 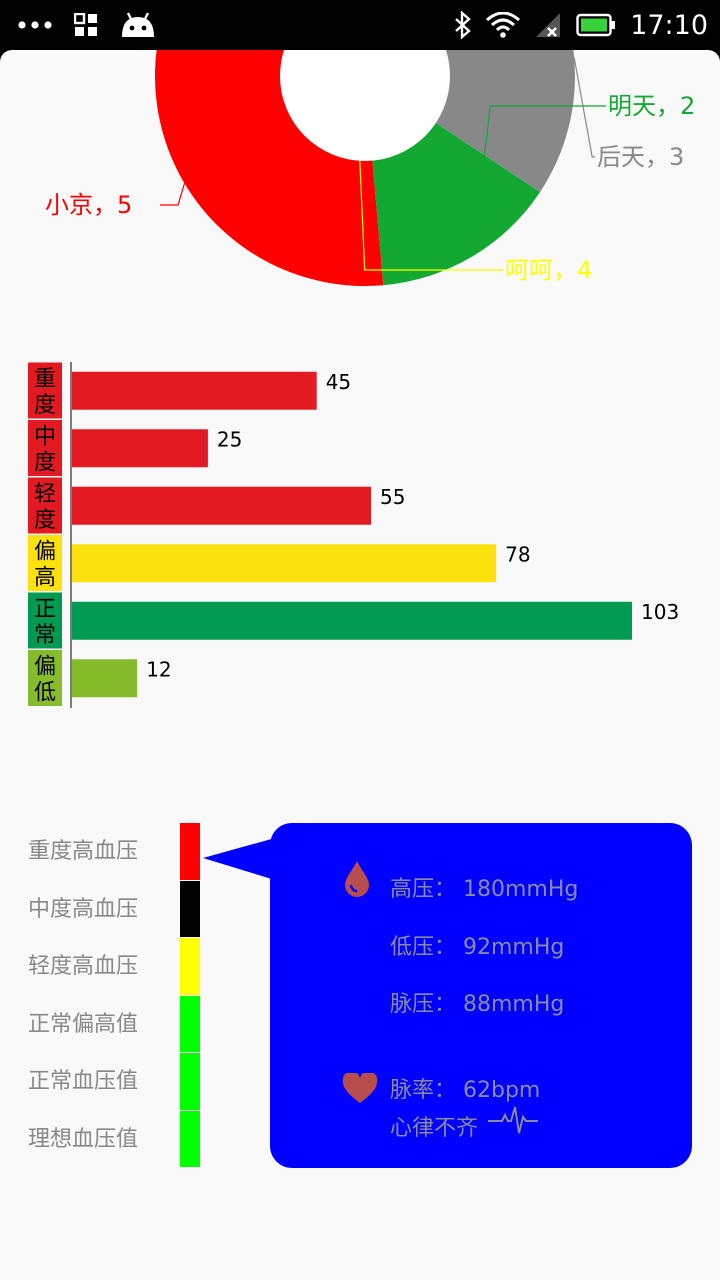 What do you see at coordinates (83, 909) in the screenshot?
I see `bp-level-label: 中度高血压` at bounding box center [83, 909].